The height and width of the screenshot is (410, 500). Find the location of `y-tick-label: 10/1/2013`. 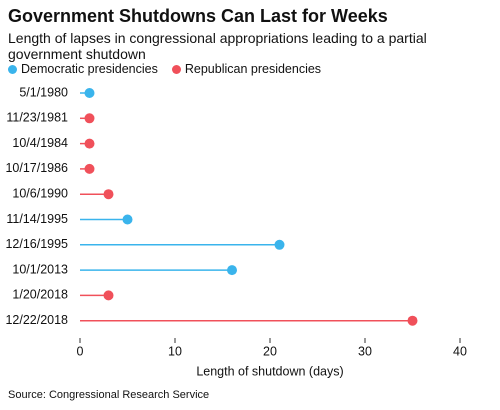

y-tick-label: 10/1/2013 is located at coordinates (40, 269).